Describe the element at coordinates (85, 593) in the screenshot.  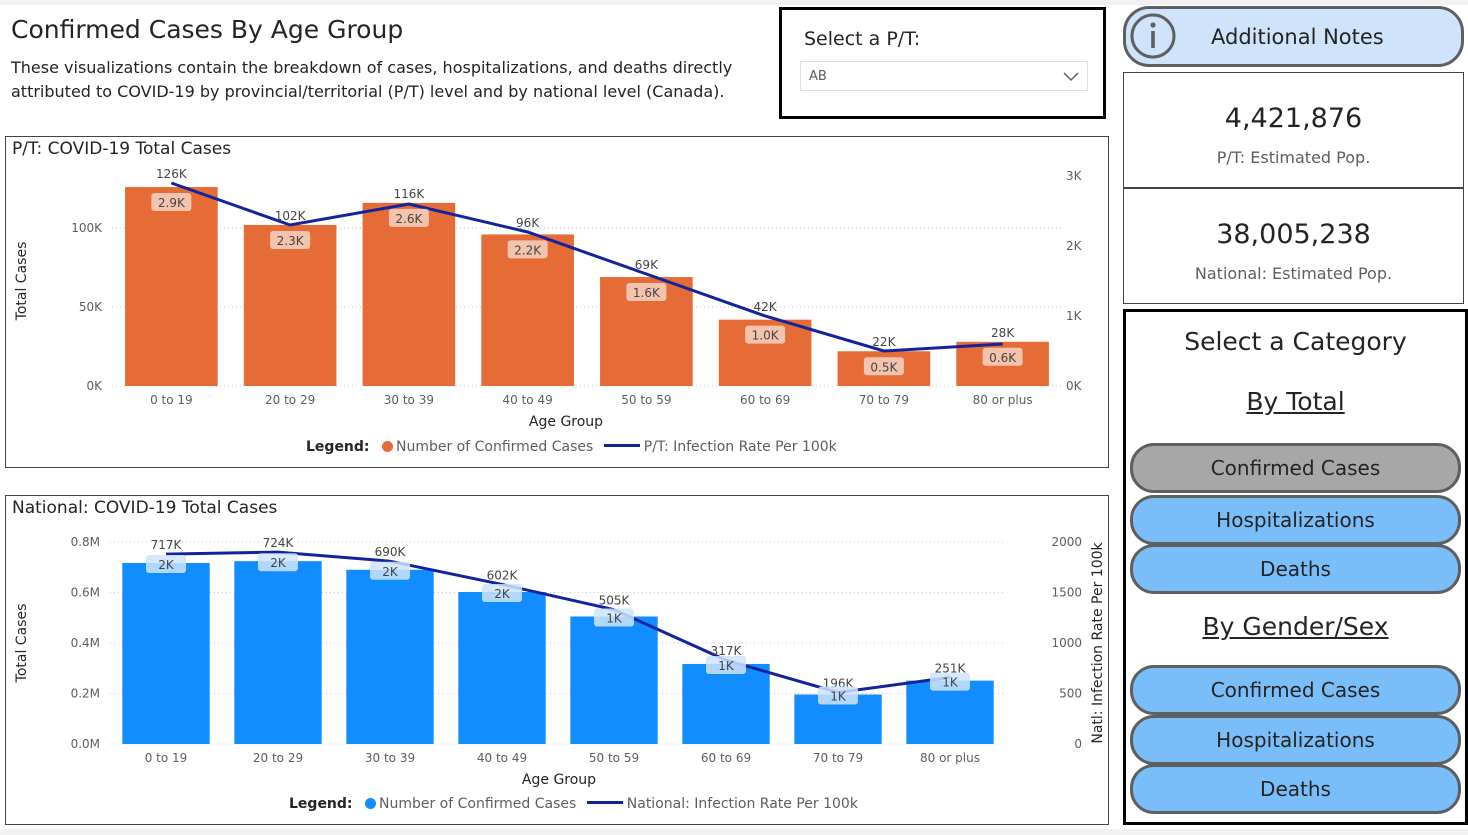
I see `y-tick-label: 0.6M` at that location.